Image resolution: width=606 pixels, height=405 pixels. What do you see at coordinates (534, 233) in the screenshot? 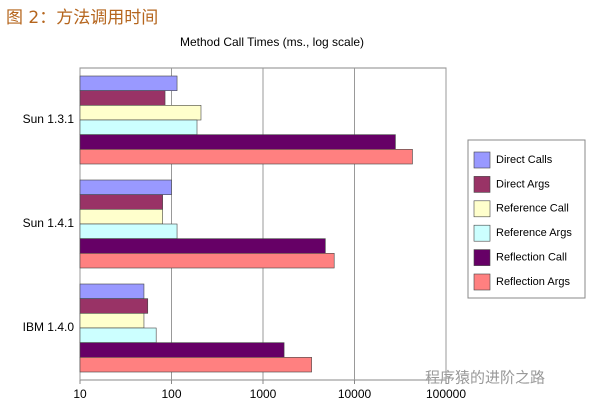
I see `legend-label: Reference Args` at bounding box center [534, 233].